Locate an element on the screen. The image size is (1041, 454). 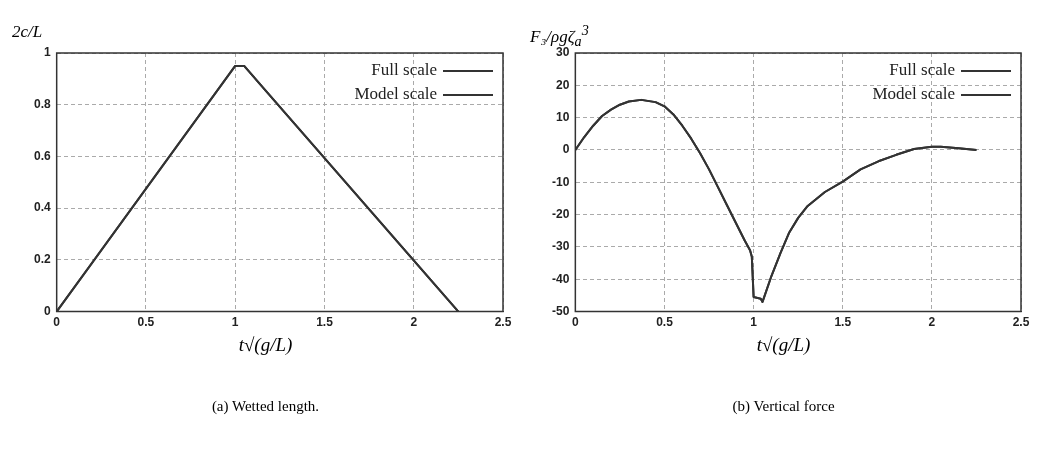
y-tick-label: -20 is located at coordinates (561, 213).